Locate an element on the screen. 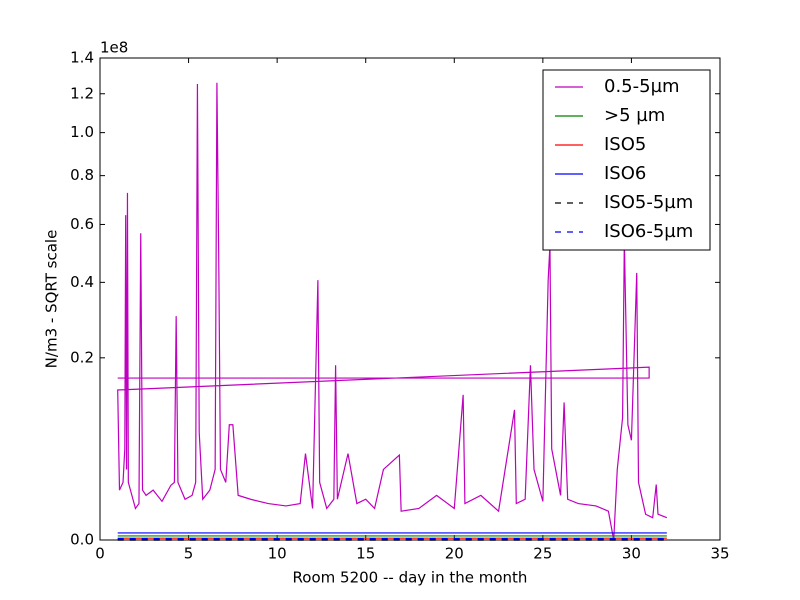  y-tick-label: 1.0 is located at coordinates (82, 132).